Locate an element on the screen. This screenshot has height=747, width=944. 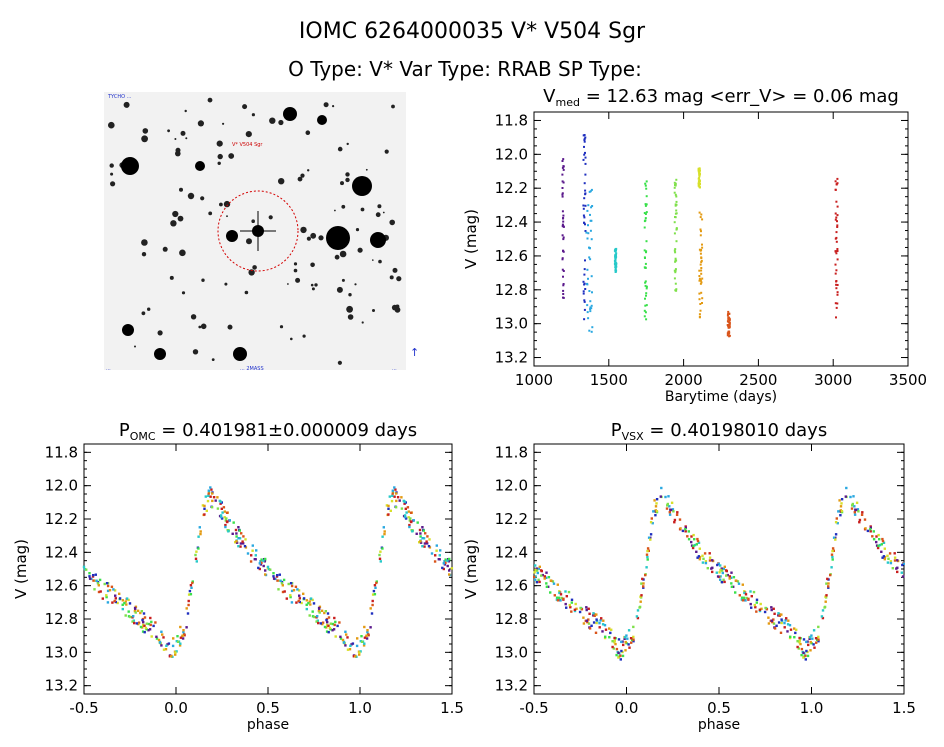
y-tick-label: 11.8 is located at coordinates (511, 120).